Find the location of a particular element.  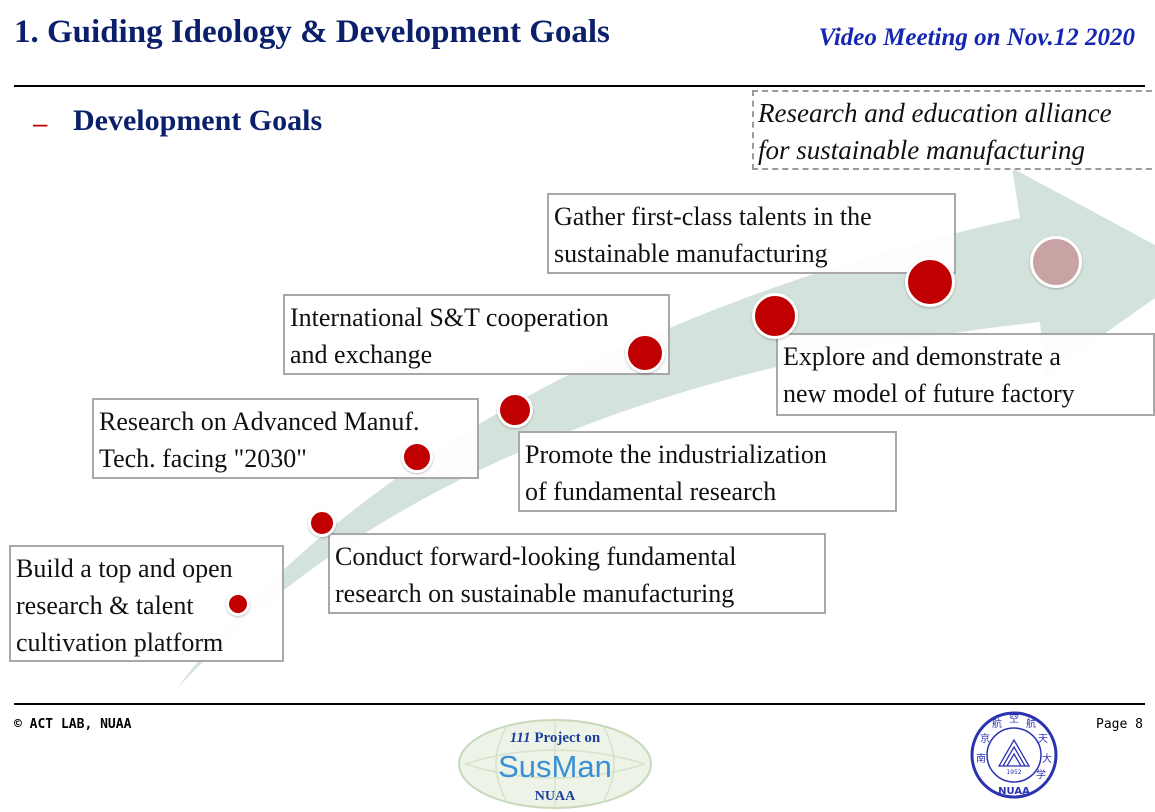

meeting-label: Video Meeting on Nov.12 2020 is located at coordinates (976, 37).